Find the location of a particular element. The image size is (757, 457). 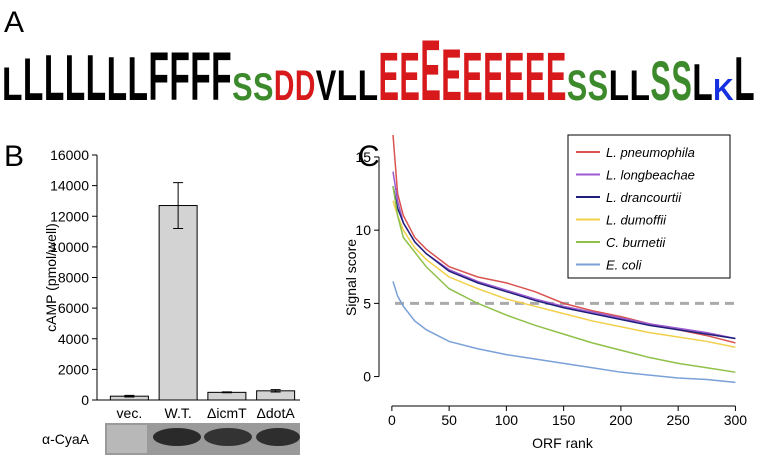

y-tick-label: 4000 is located at coordinates (73, 339).